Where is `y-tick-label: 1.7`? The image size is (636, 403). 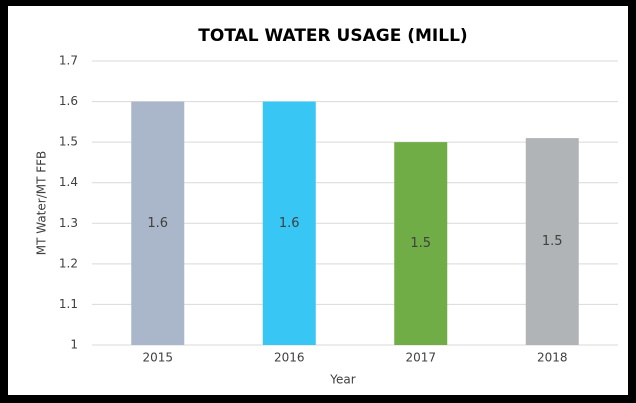 y-tick-label: 1.7 is located at coordinates (68, 61).